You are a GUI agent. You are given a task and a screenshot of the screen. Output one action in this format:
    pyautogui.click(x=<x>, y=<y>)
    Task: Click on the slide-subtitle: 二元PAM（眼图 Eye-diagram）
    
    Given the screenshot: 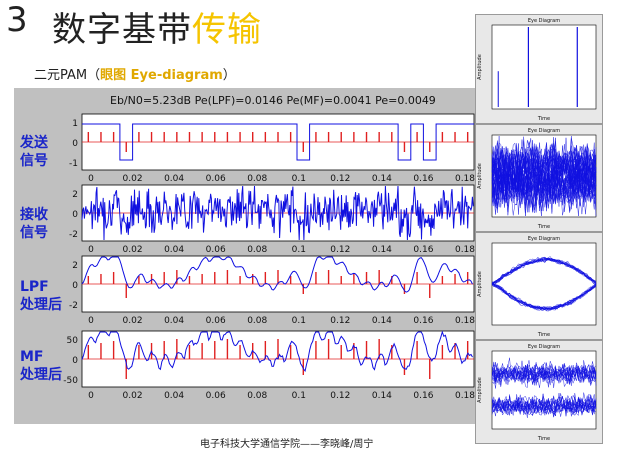 What is the action you would take?
    pyautogui.click(x=135, y=73)
    